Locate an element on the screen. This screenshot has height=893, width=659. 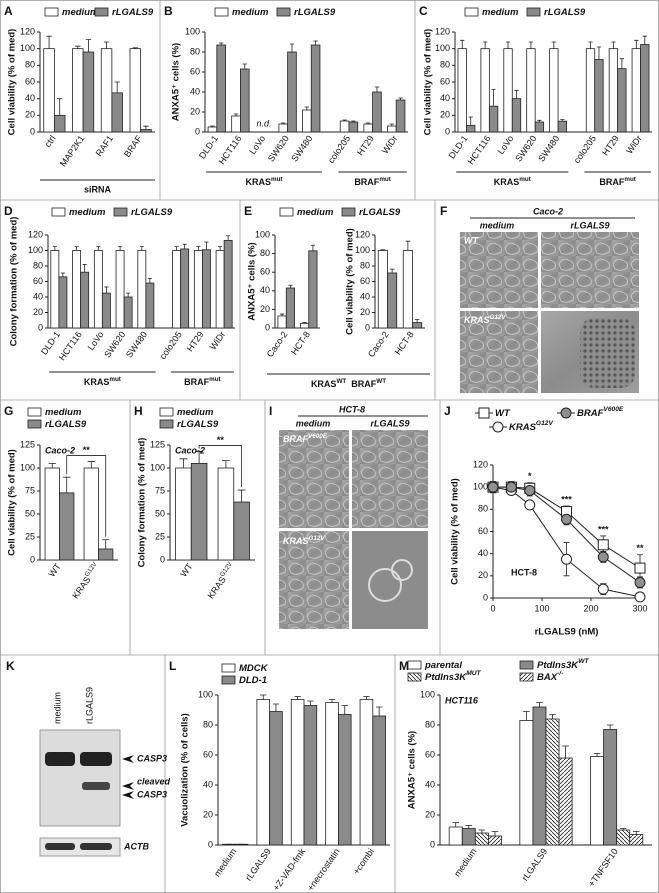
y-tick-label: 120 is located at coordinates (35, 234).